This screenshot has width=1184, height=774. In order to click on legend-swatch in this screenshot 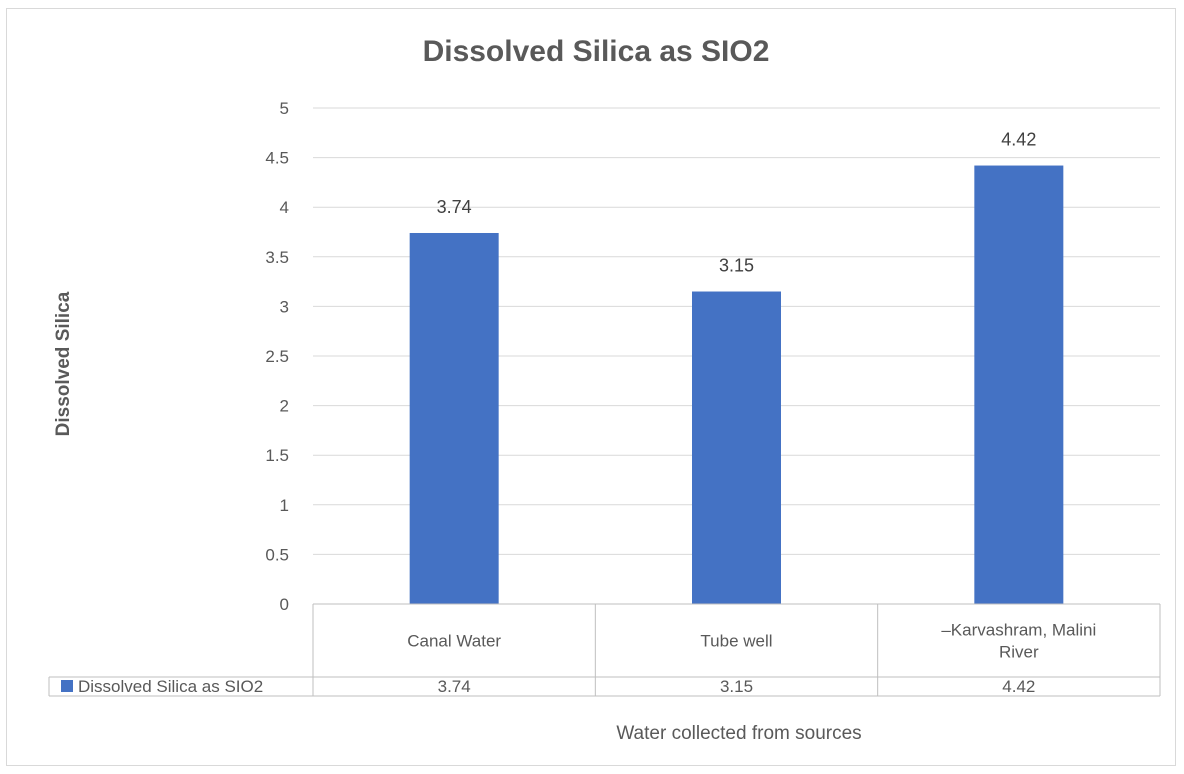, I will do `click(67, 686)`.